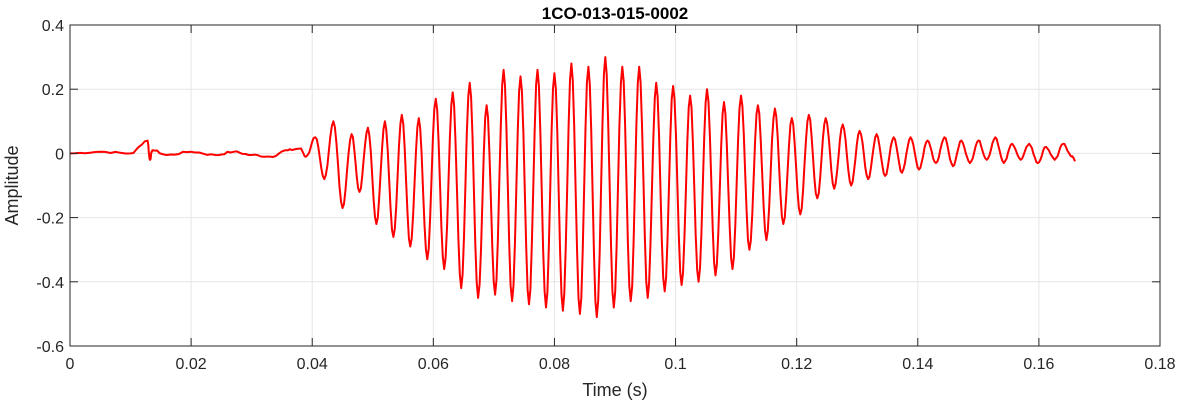  What do you see at coordinates (615, 13) in the screenshot?
I see `chart-title: 1CO-013-015-0002` at bounding box center [615, 13].